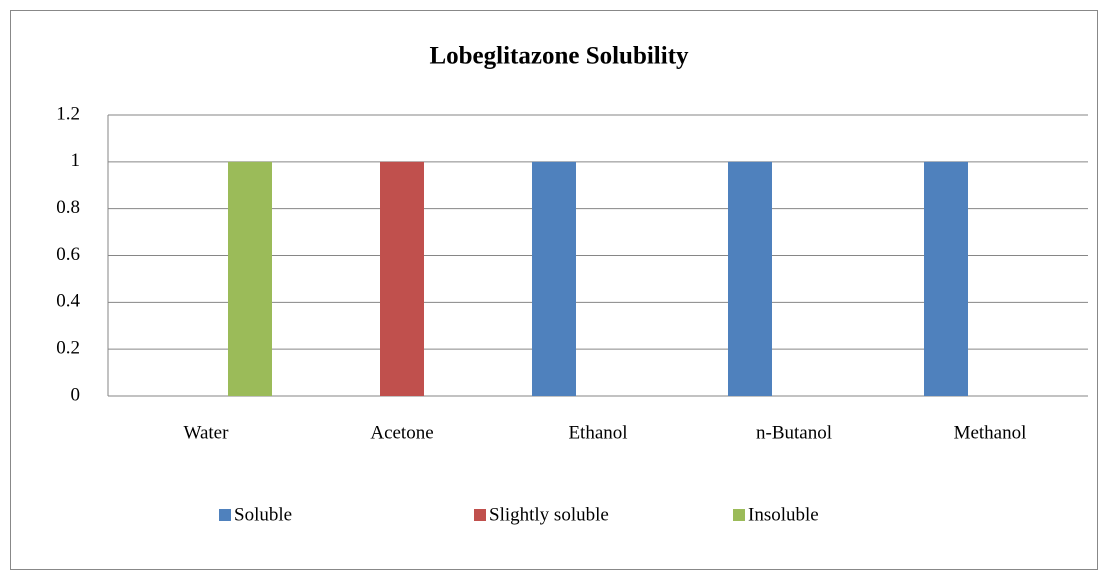 The height and width of the screenshot is (577, 1108). Describe the element at coordinates (549, 514) in the screenshot. I see `legend-label: Slightly soluble` at that location.